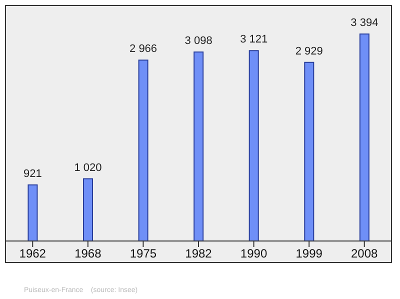  Describe the element at coordinates (33, 174) in the screenshot. I see `data-label: 921` at that location.